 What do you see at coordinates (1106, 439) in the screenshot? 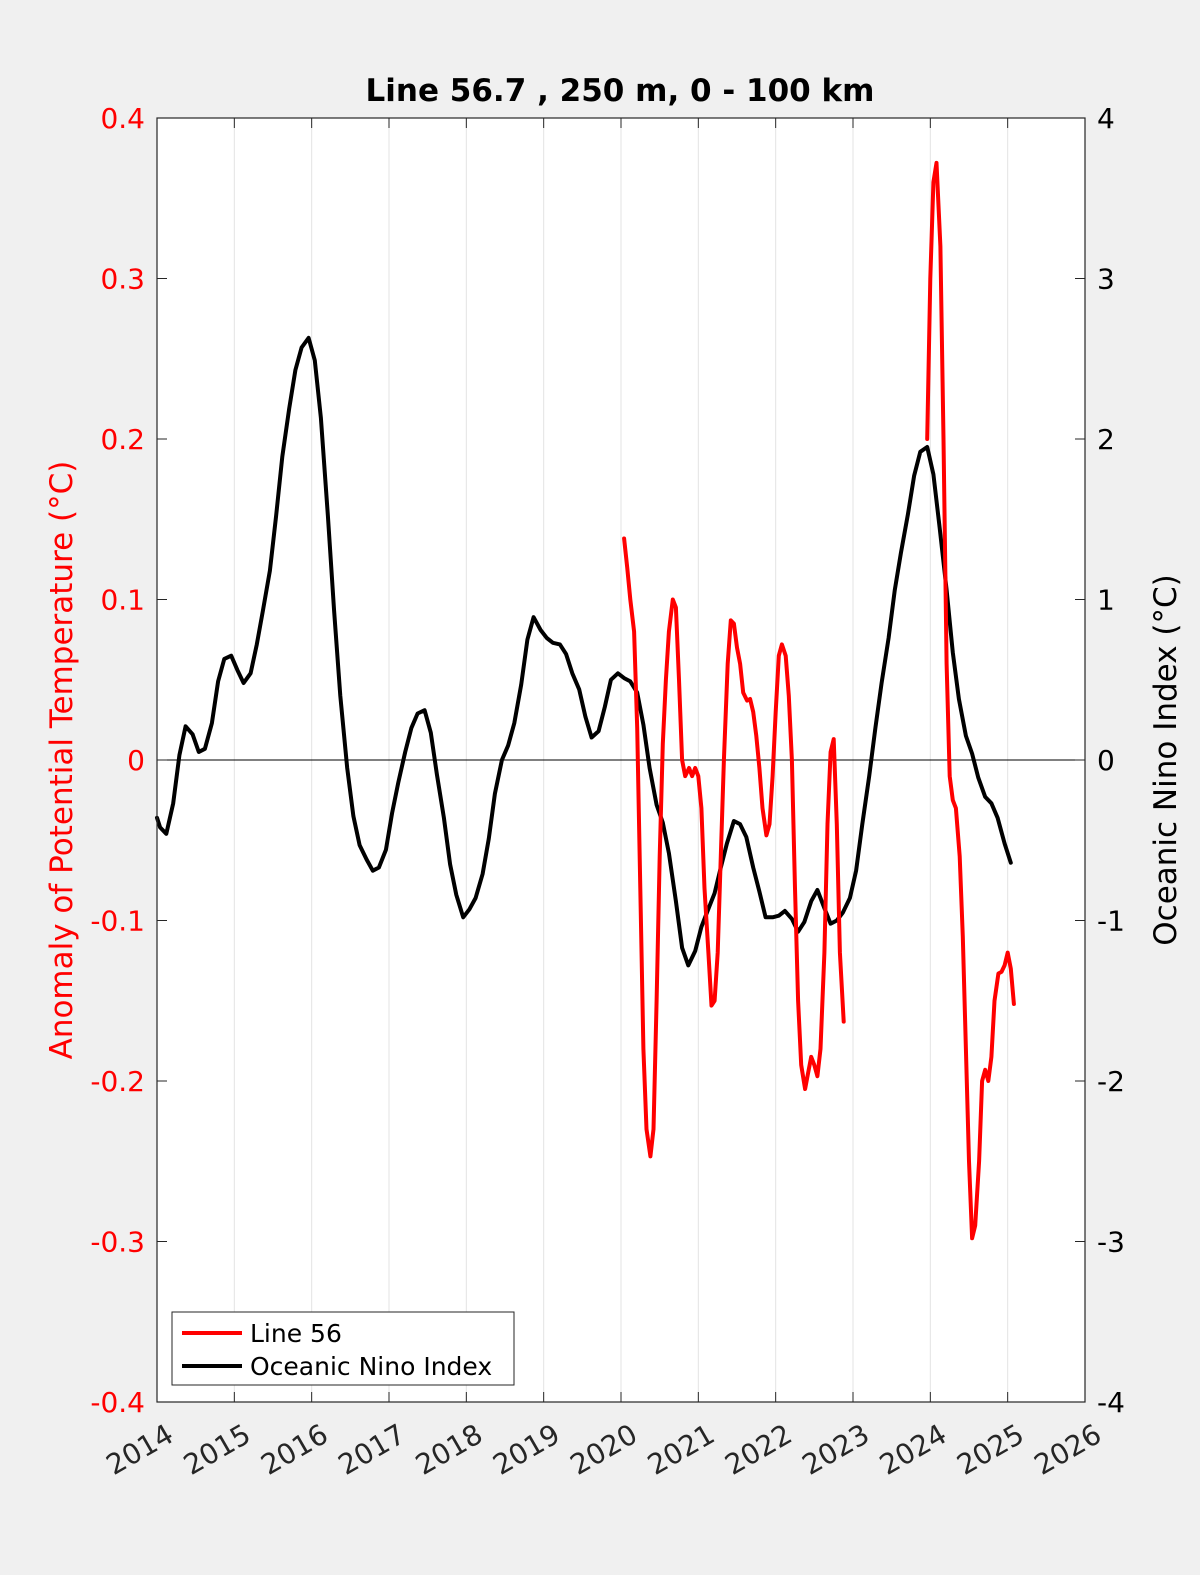
I see `right-tick-label-6: 2` at bounding box center [1106, 439].